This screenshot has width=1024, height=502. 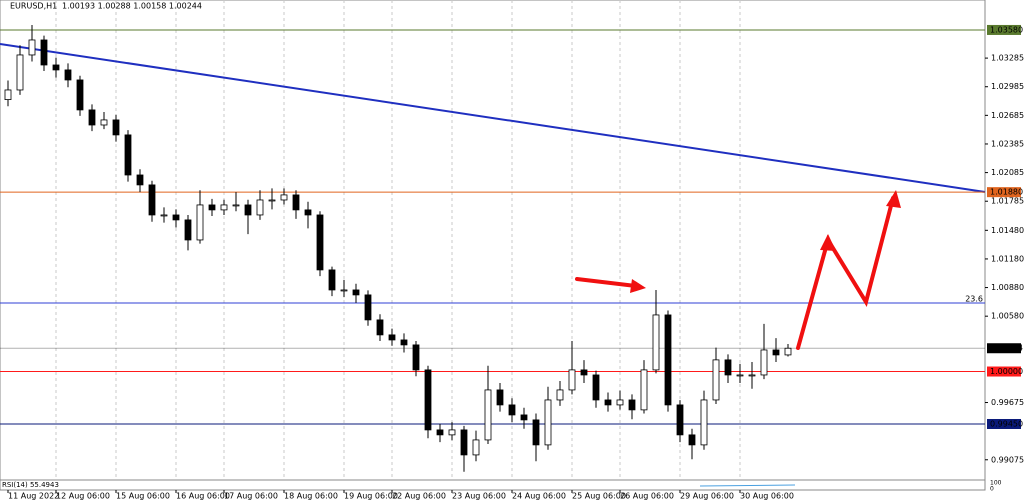 What do you see at coordinates (1007, 115) in the screenshot?
I see `y-tick-label: 1.02685` at bounding box center [1007, 115].